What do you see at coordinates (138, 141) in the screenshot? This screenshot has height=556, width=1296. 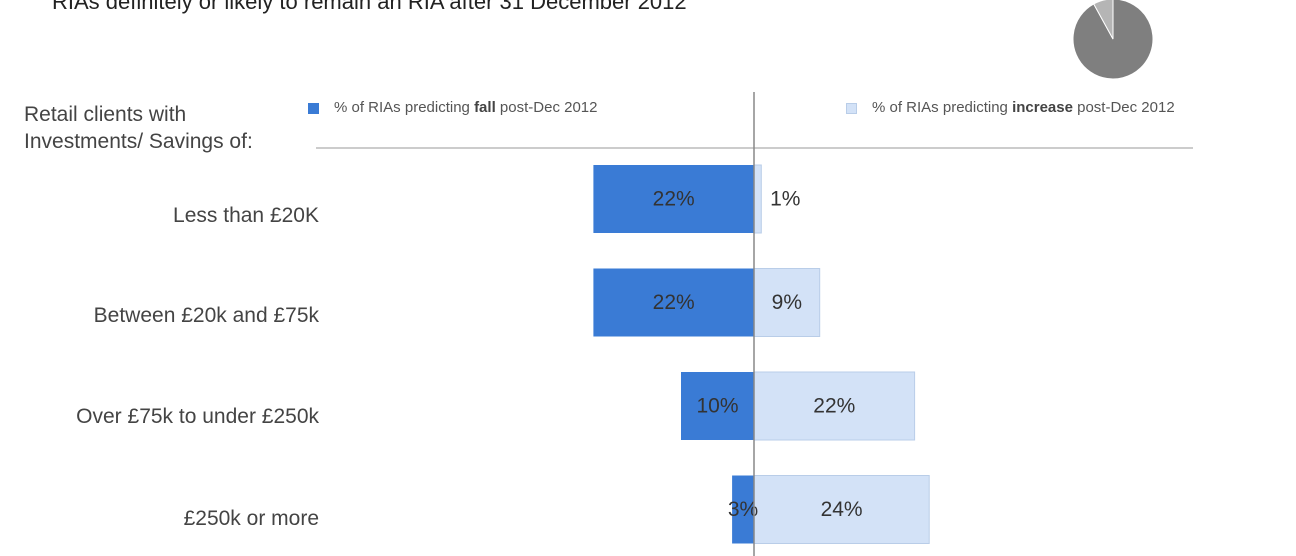 I see `axis-title-line-2: Investments/ Savings of:` at bounding box center [138, 141].